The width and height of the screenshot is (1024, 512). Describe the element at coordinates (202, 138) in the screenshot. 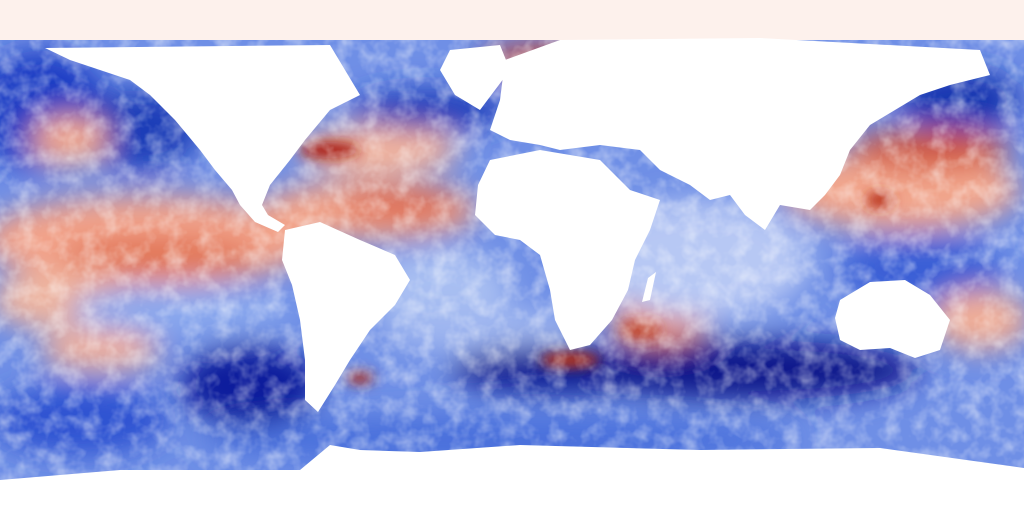

I see `north-america` at that location.